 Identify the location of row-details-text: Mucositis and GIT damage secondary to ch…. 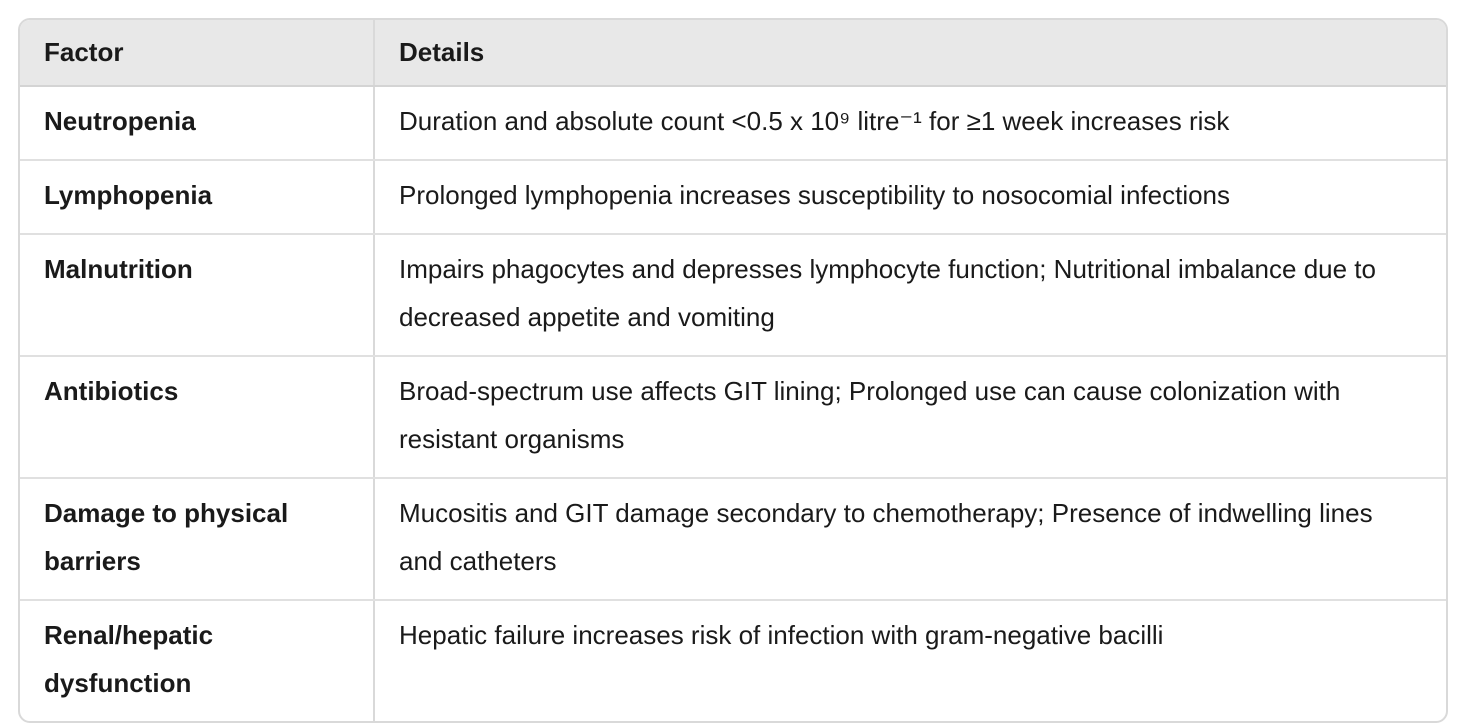
(886, 537).